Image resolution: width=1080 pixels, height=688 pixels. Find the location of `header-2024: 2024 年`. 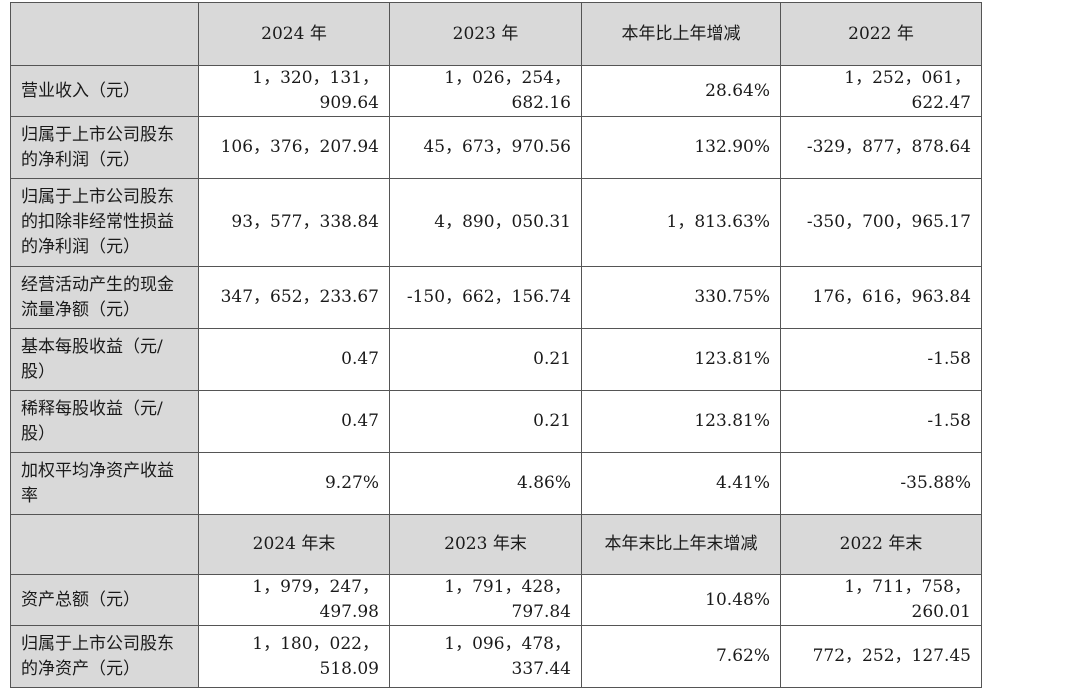

header-2024: 2024 年 is located at coordinates (294, 34).